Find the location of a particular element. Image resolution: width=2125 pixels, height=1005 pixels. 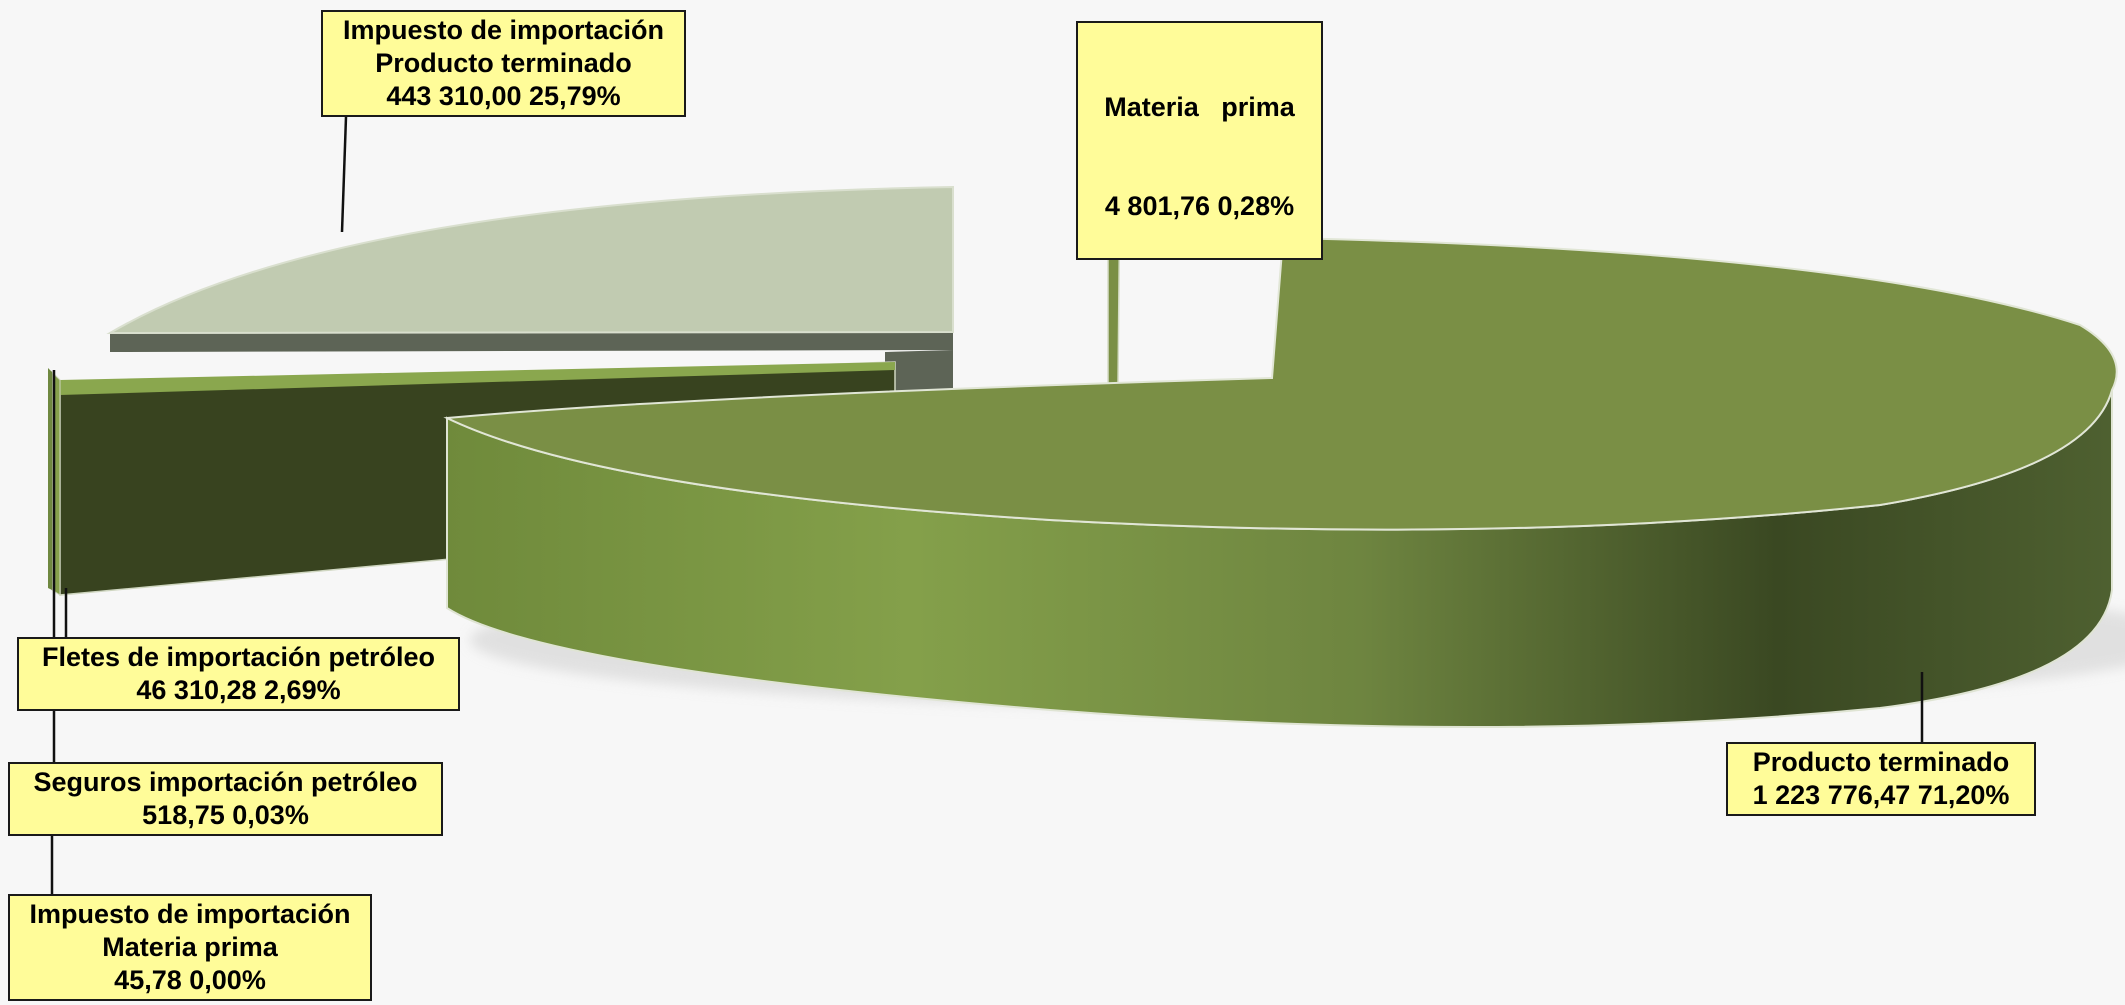

slice-impuesto-producto-terminado-side-end is located at coordinates (919, 372).